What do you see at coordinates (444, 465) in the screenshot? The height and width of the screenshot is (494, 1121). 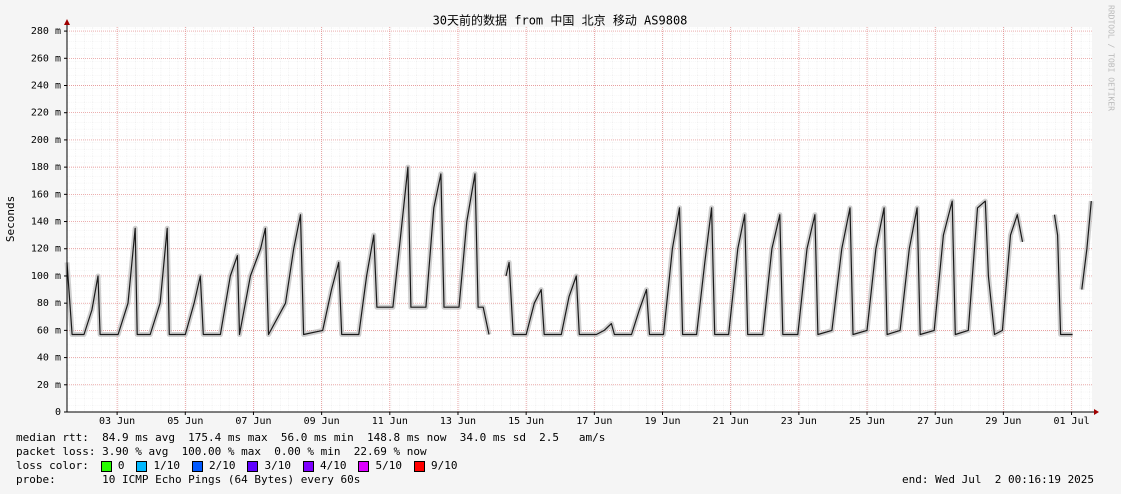 I see `loss-label: 9/10` at bounding box center [444, 465].